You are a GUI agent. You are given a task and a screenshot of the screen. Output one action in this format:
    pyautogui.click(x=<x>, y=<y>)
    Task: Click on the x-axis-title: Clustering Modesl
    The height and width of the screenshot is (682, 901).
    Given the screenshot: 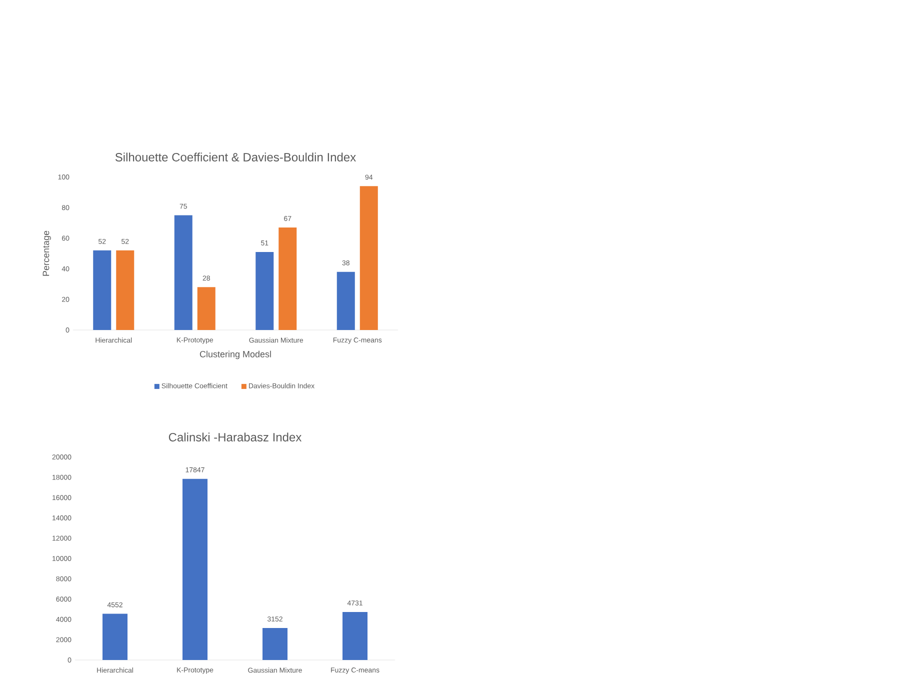 What is the action you would take?
    pyautogui.click(x=235, y=355)
    